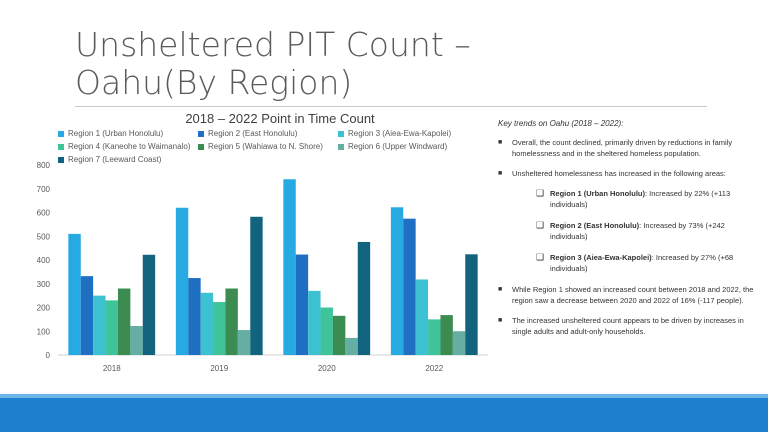 The height and width of the screenshot is (432, 768). What do you see at coordinates (214, 82) in the screenshot?
I see `slide-title-line2: Oahu(By Region)` at bounding box center [214, 82].